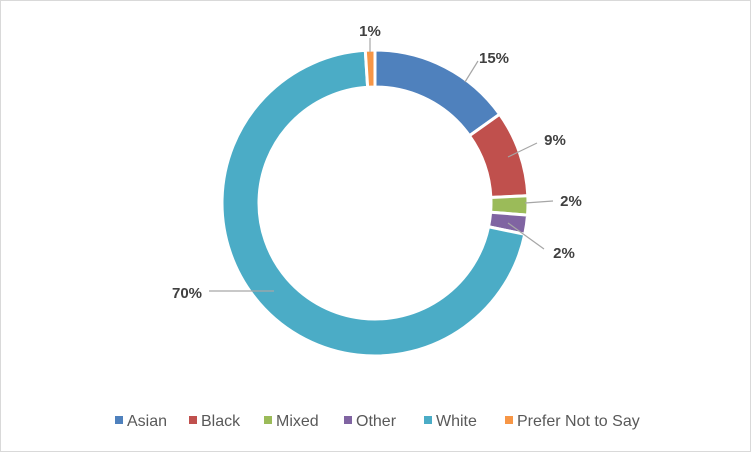 This screenshot has height=452, width=751. Describe the element at coordinates (571, 201) in the screenshot. I see `data-label-mixed: 2%` at that location.